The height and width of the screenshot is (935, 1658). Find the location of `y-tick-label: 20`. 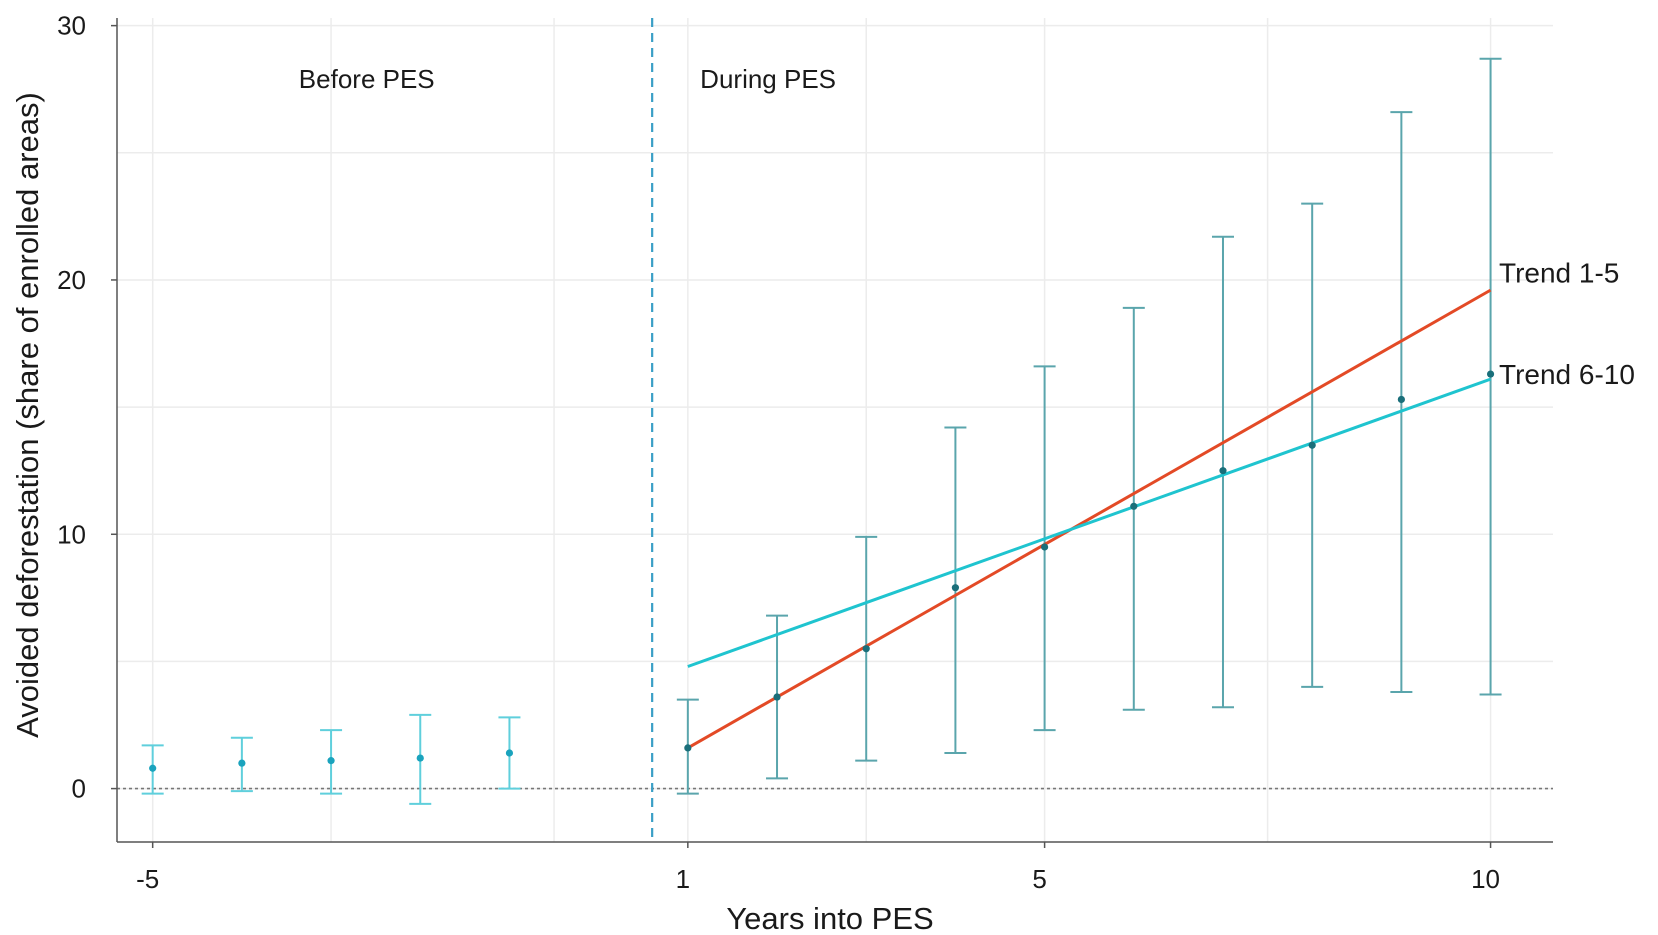

y-tick-label: 20 is located at coordinates (71, 280).